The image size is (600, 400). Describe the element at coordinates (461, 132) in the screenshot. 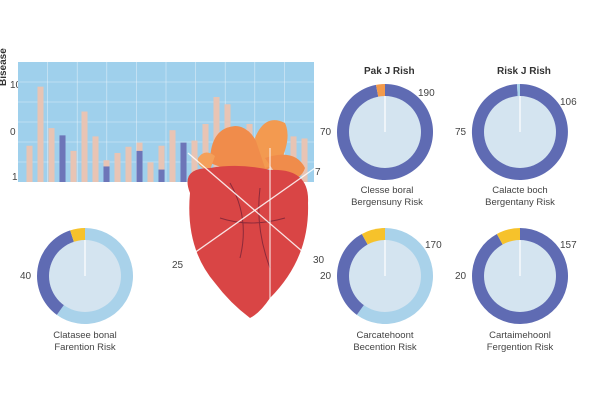

I see `donut-2-left-label: 75` at that location.